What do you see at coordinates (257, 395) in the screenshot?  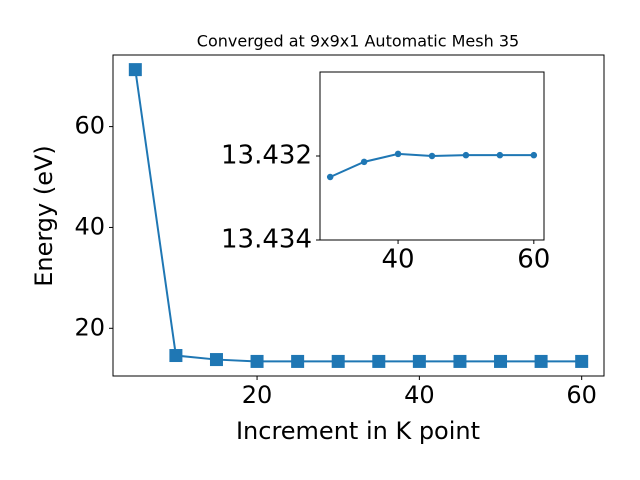 I see `x-tick-label: 20` at bounding box center [257, 395].